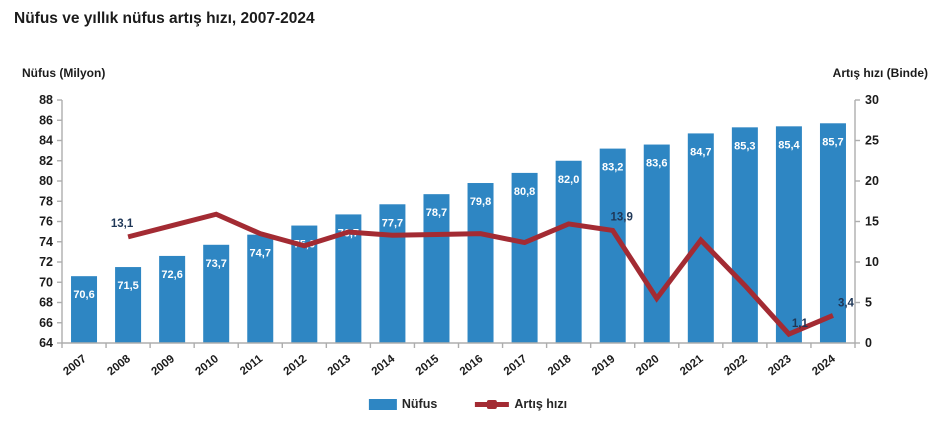 Image resolution: width=936 pixels, height=436 pixels. What do you see at coordinates (46, 222) in the screenshot?
I see `left-axis-tick-label: 76` at bounding box center [46, 222].